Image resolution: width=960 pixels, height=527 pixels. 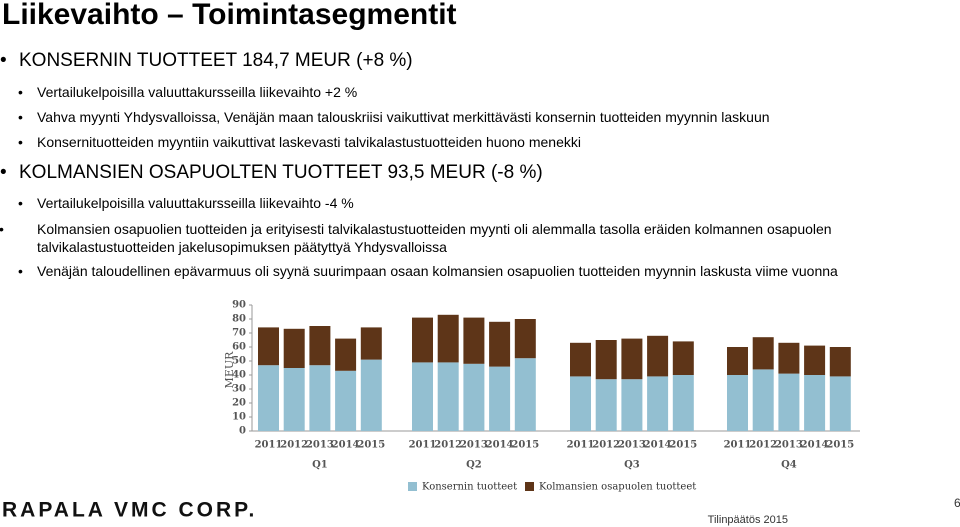 What do you see at coordinates (239, 389) in the screenshot?
I see `y-tick-label: 30` at bounding box center [239, 389].